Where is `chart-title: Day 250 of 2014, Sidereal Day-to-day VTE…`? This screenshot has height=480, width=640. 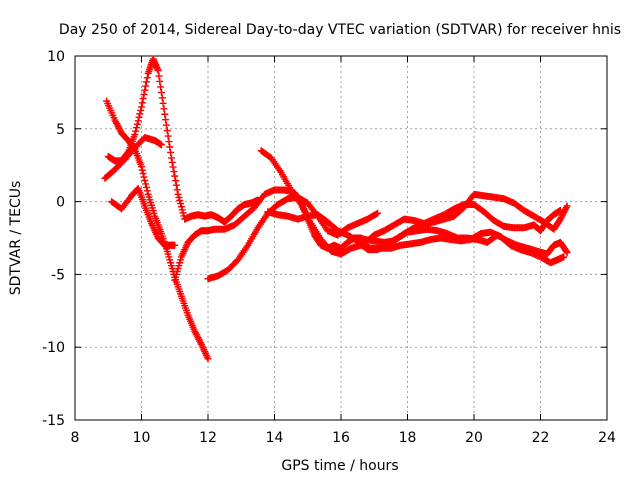
chart-title: Day 250 of 2014, Sidereal Day-to-day VTE… is located at coordinates (340, 30).